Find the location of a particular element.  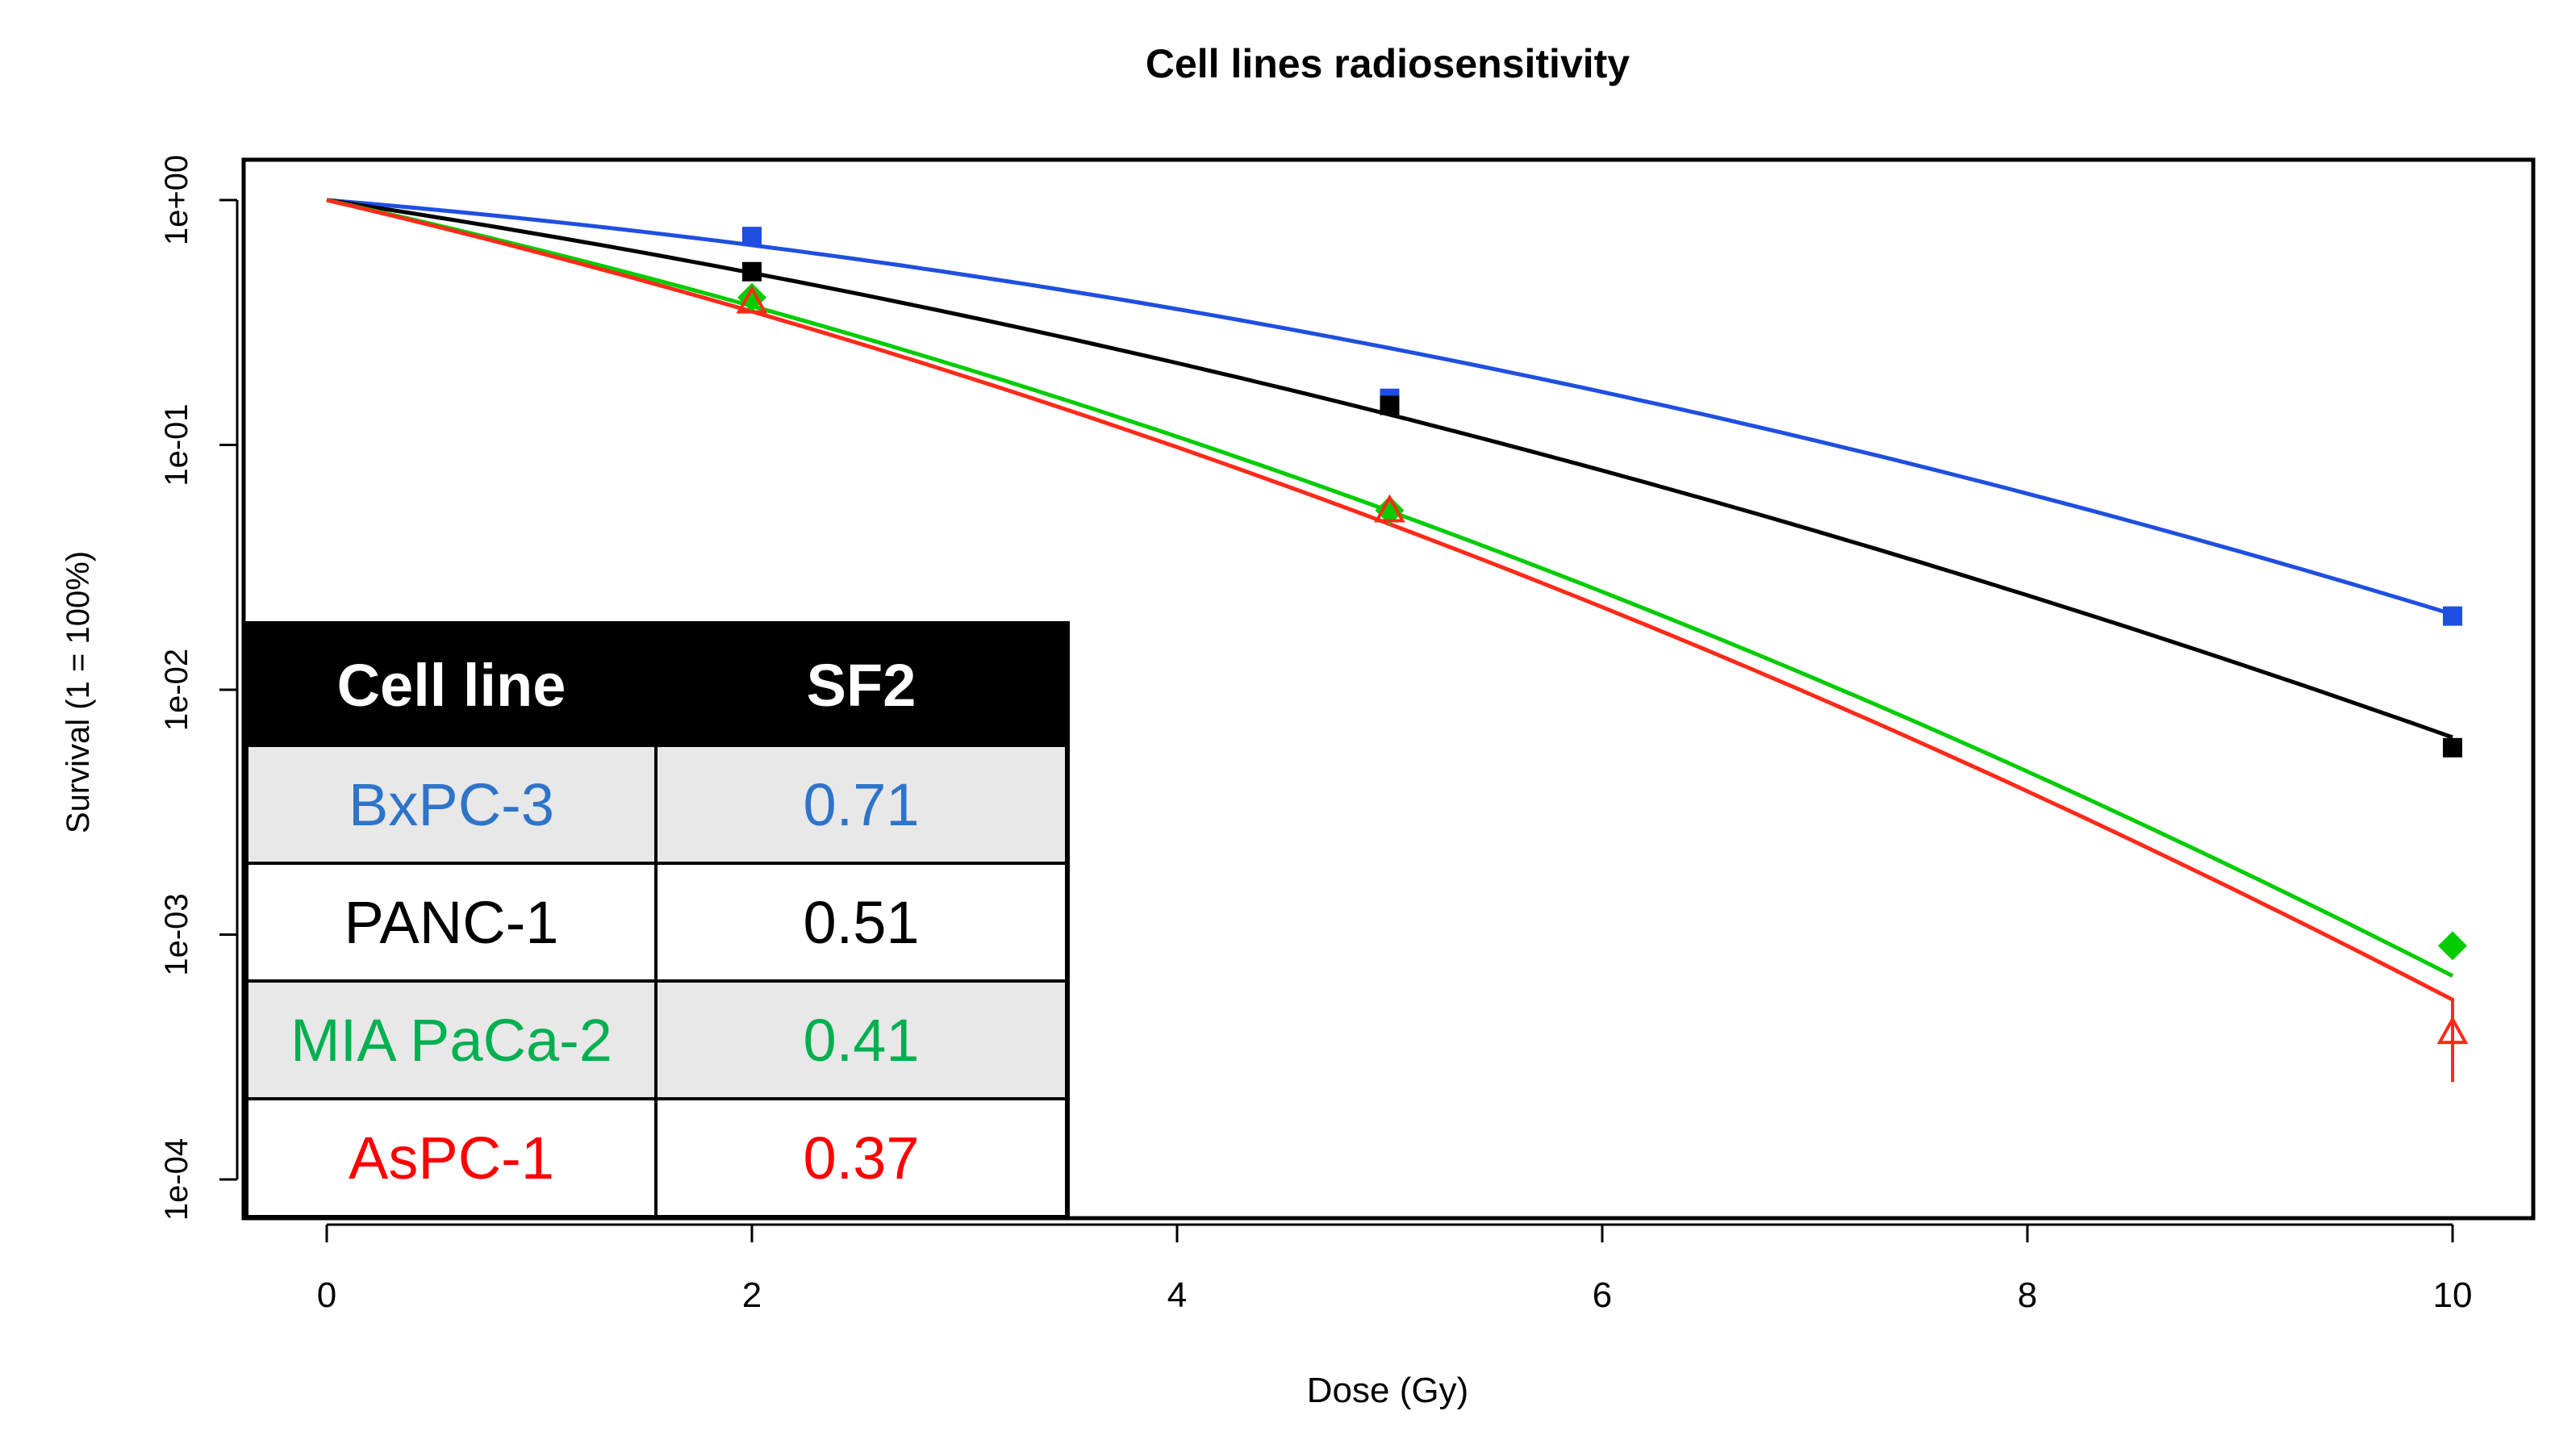

row-cell-line: PANC-1 is located at coordinates (451, 922).